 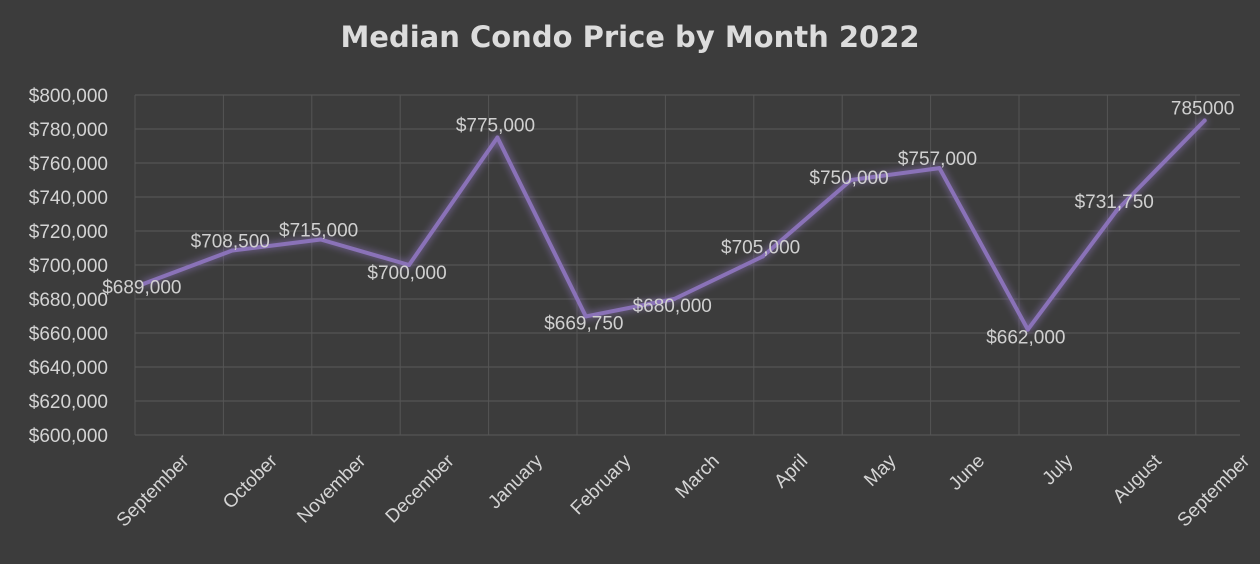 What do you see at coordinates (141, 288) in the screenshot?
I see `data-label: $689,000` at bounding box center [141, 288].